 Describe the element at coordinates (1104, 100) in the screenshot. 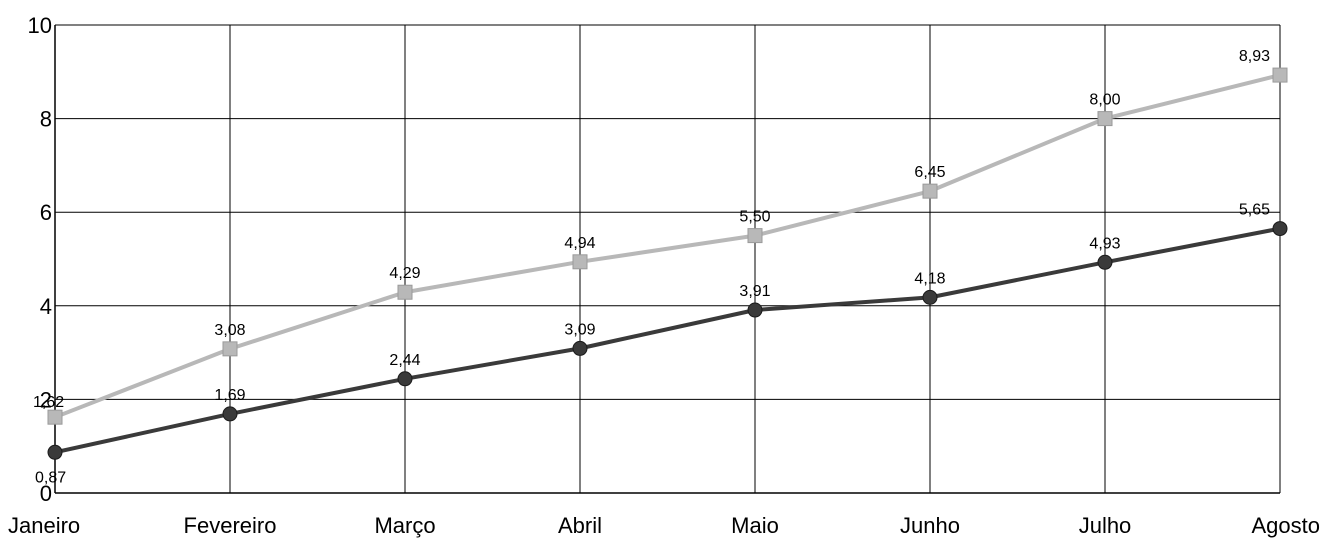

I see `data-label: 8,00` at that location.